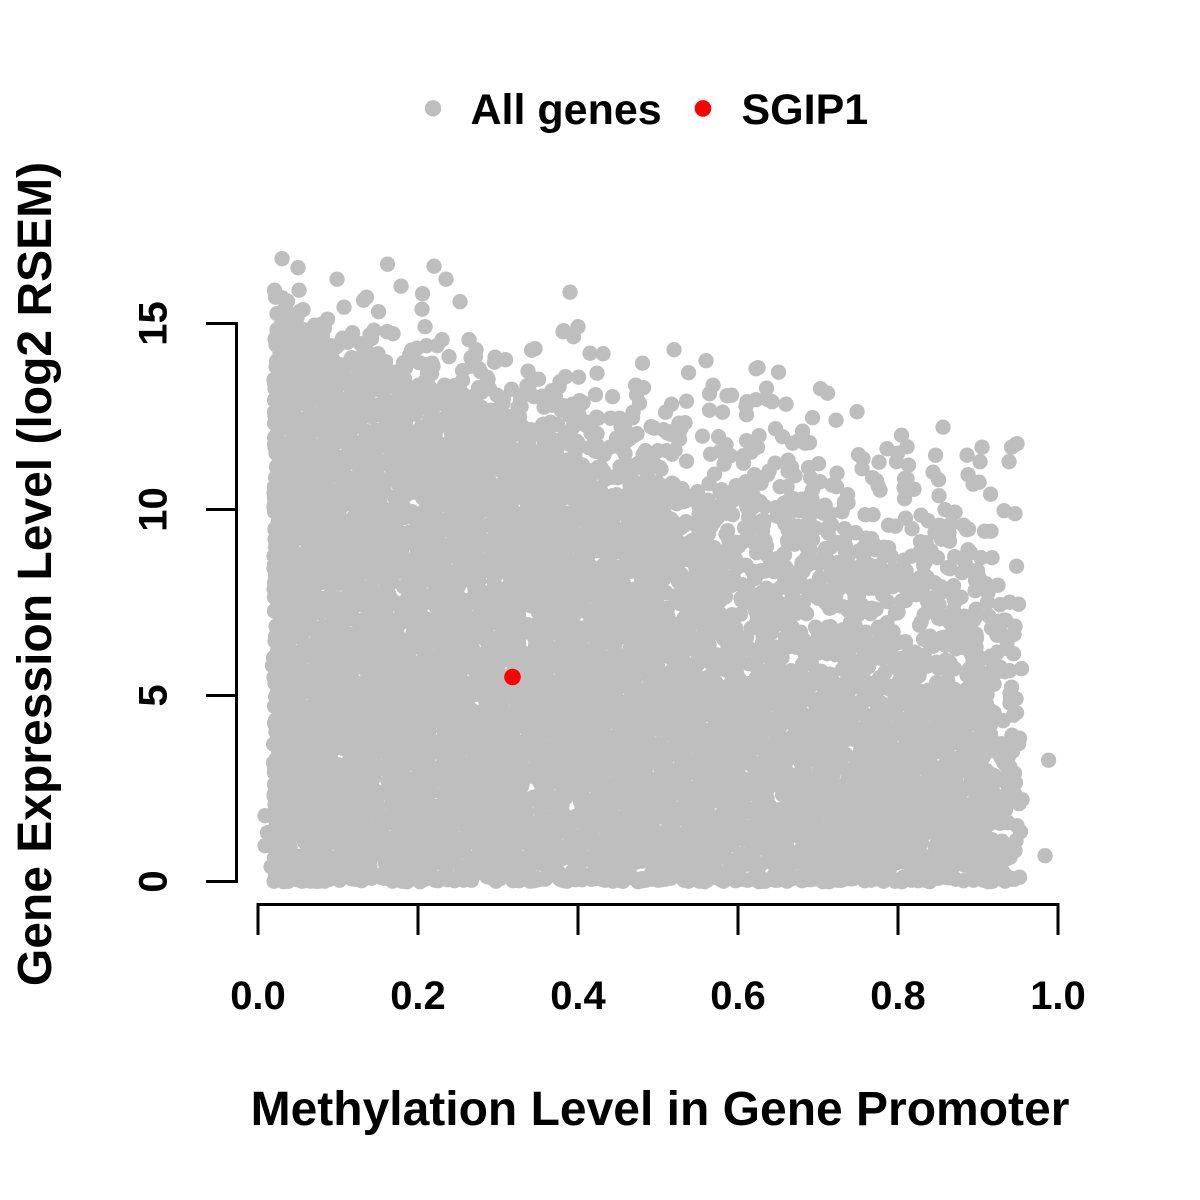 Image resolution: width=1200 pixels, height=1200 pixels. I want to click on svg-text: SGIP1, so click(805, 110).